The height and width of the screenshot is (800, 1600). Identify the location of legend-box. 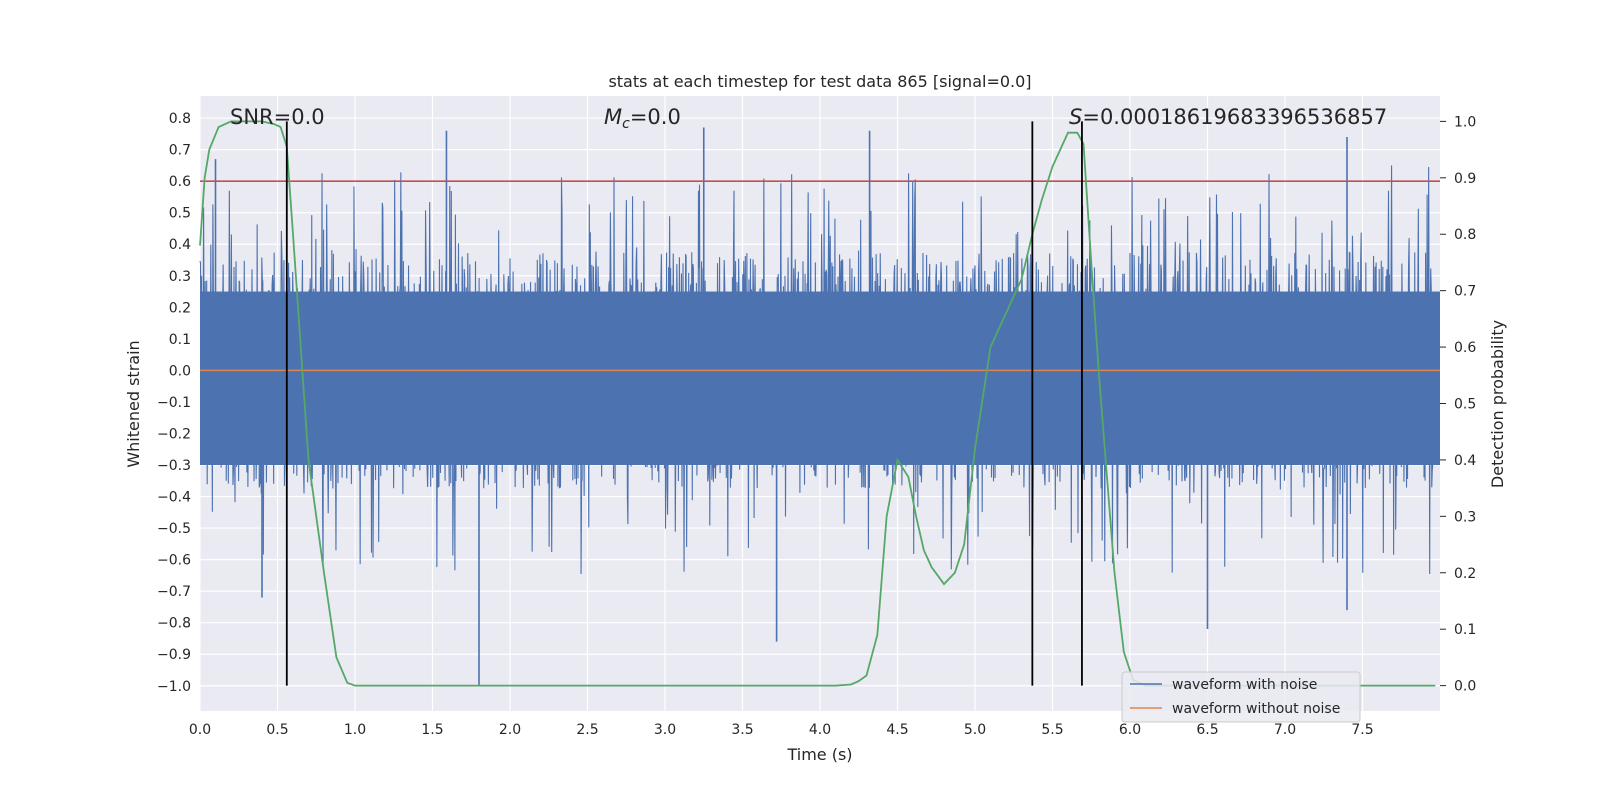
(1241, 697).